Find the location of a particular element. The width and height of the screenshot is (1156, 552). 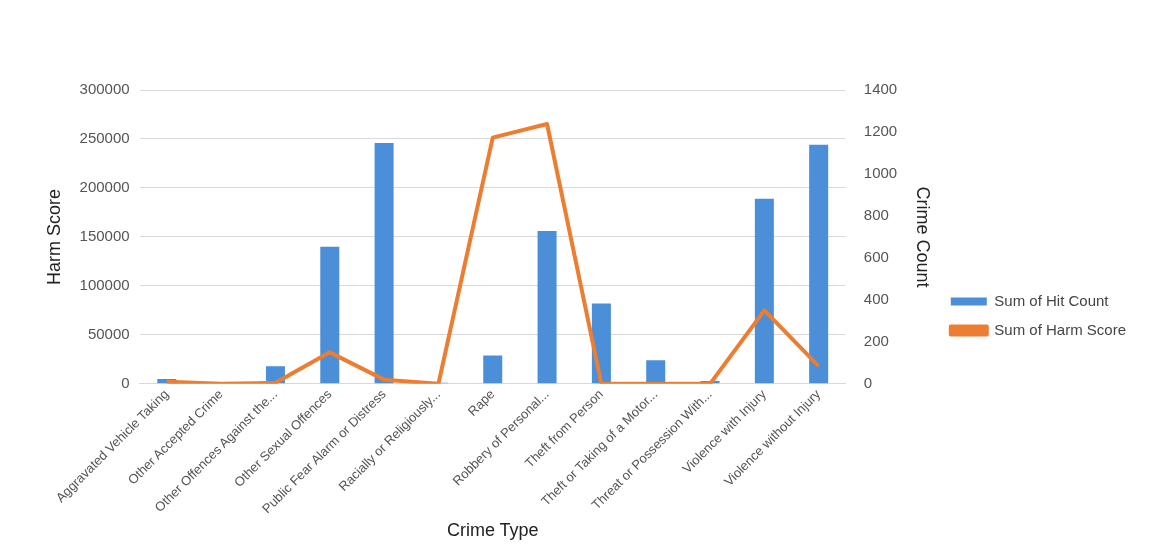

legend-label: Sum of Harm Score is located at coordinates (1060, 329).